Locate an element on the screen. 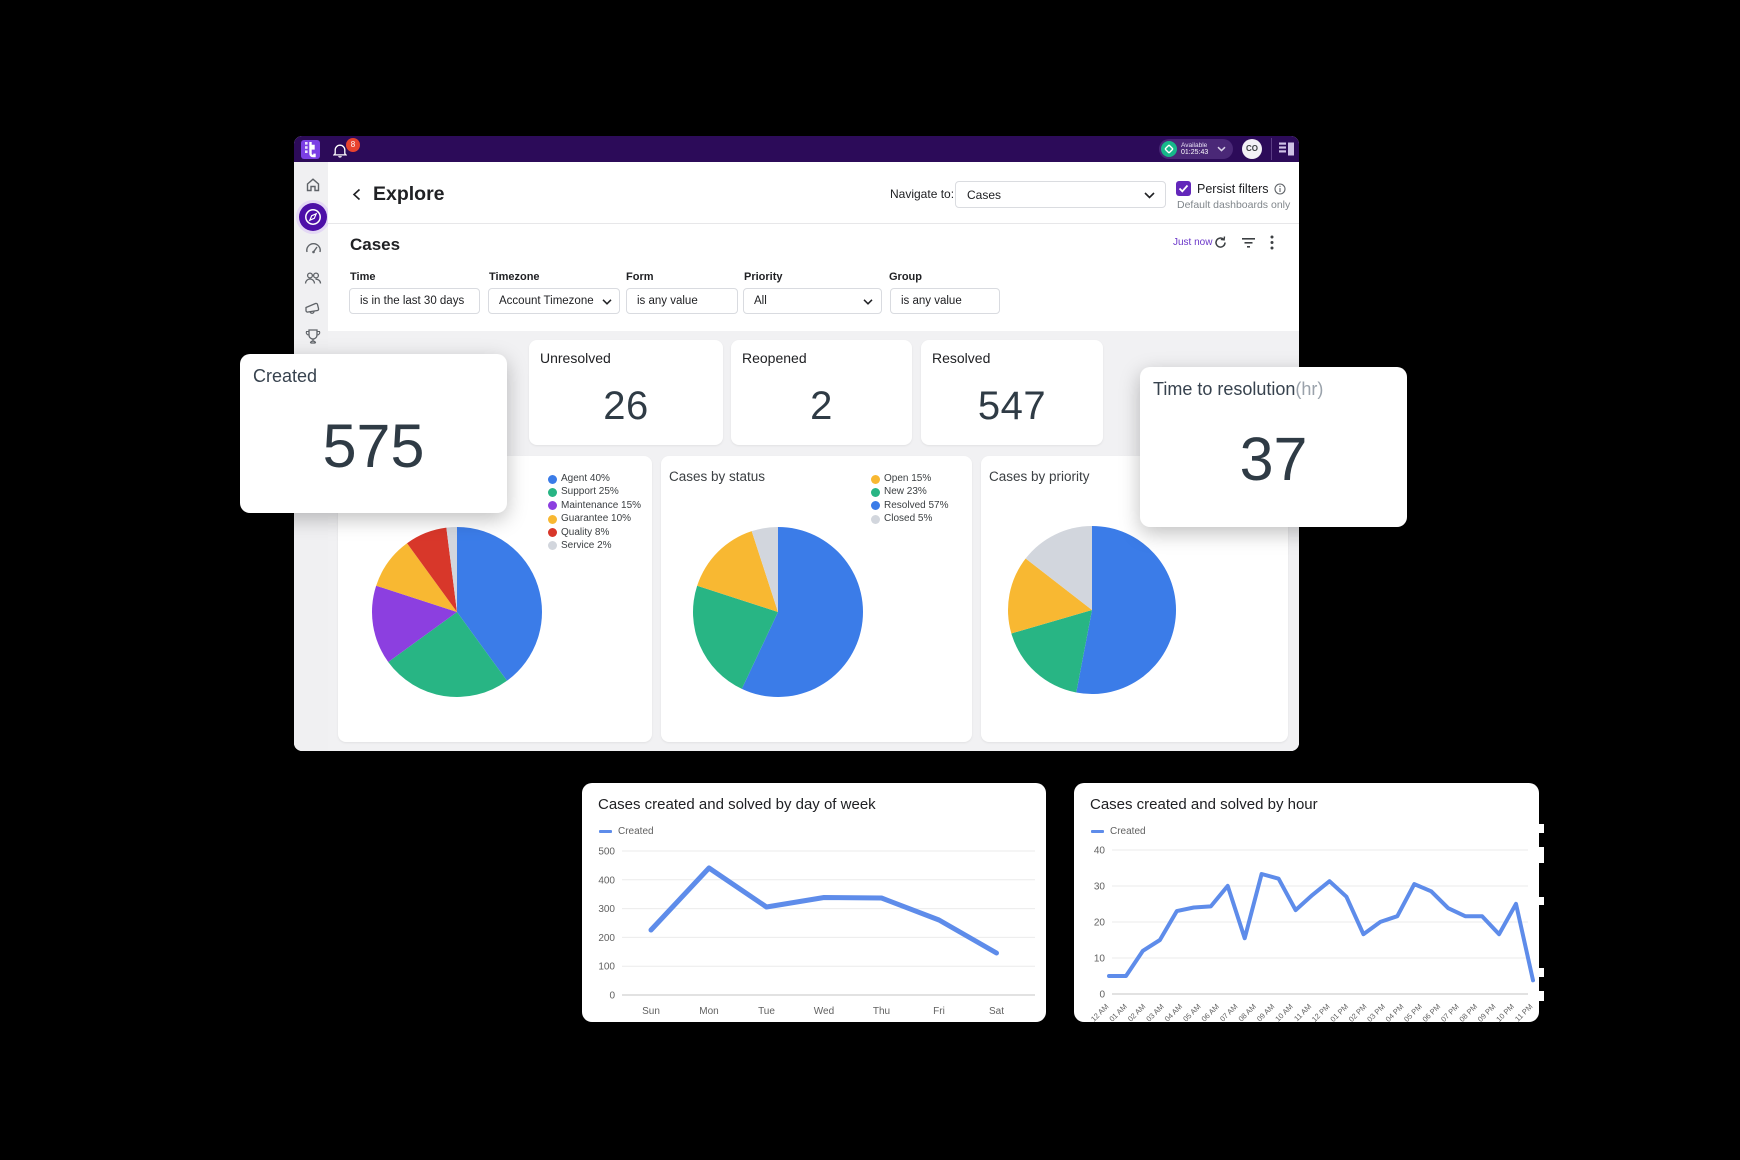  svg-text: 500 is located at coordinates (606, 852).